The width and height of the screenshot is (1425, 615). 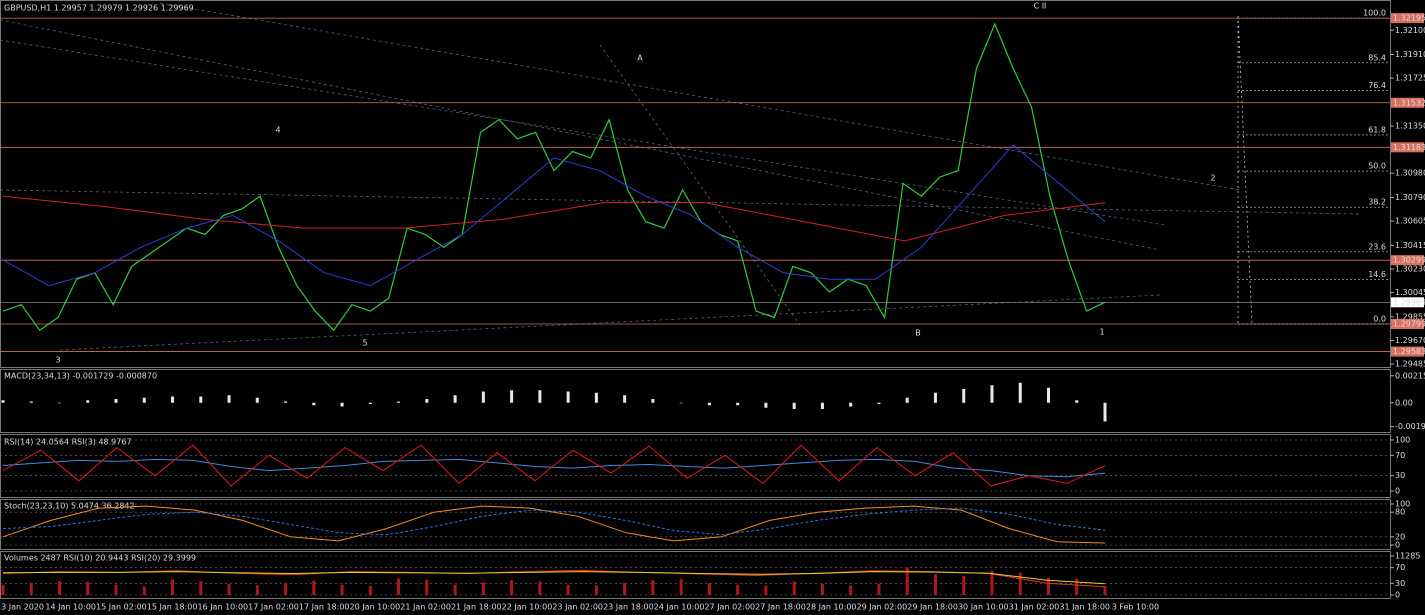 I want to click on wave-label: A, so click(x=640, y=58).